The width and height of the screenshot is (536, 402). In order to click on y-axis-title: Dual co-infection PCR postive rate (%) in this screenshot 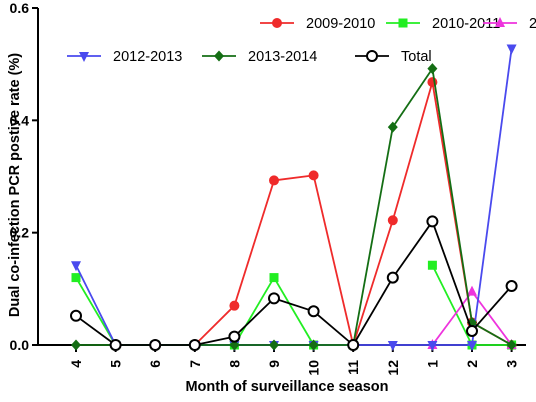, I will do `click(15, 185)`.